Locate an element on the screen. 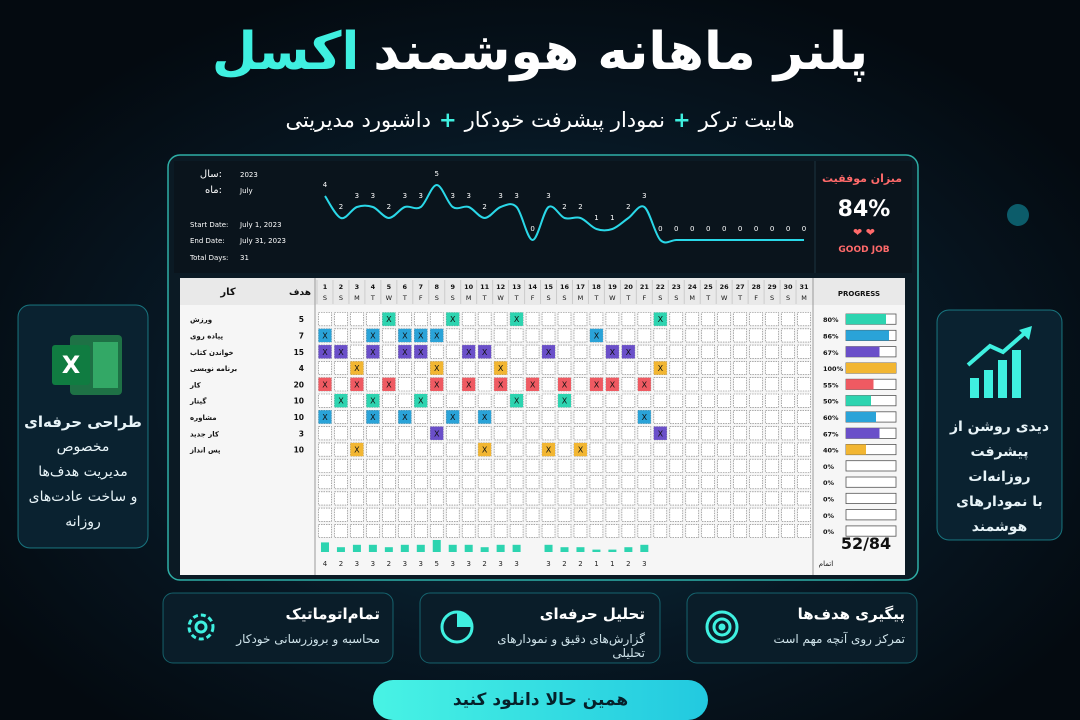  day-number: 15 is located at coordinates (549, 287).